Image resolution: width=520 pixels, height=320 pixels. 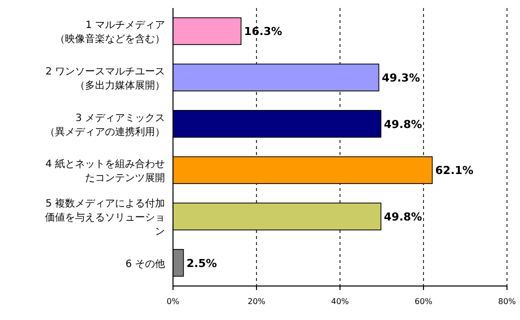 I want to click on y-tick-label: 4 紙とネットを組み合わせたコンテンツ展開, so click(x=105, y=171).